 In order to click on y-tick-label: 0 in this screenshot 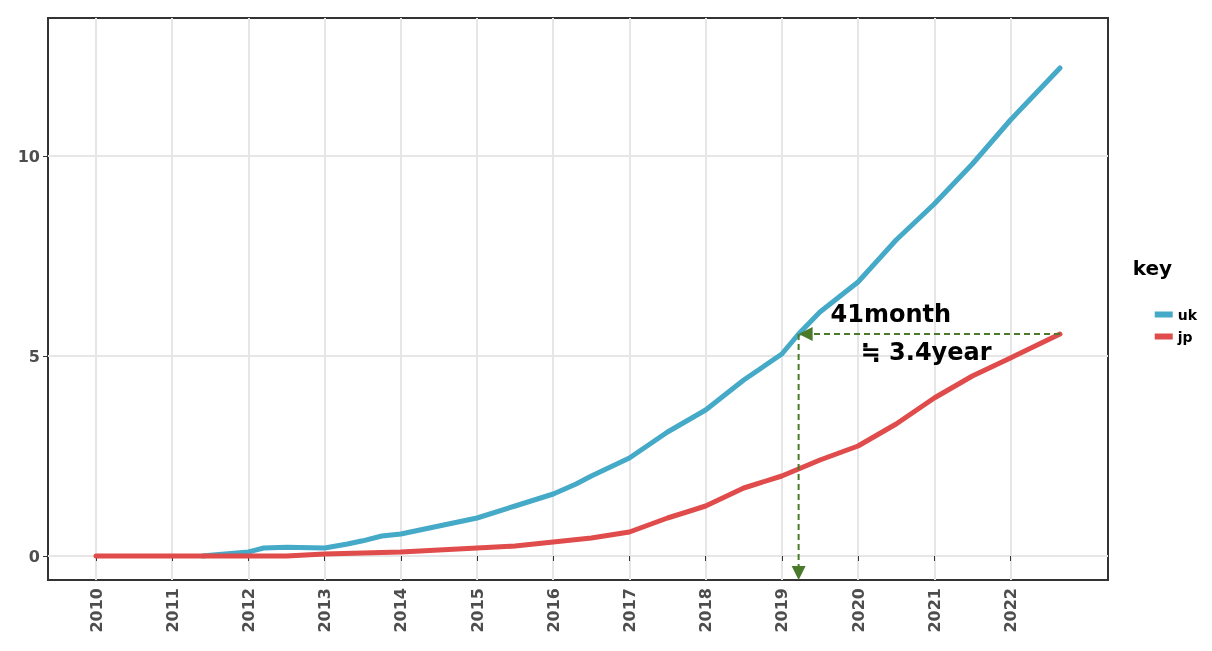, I will do `click(34, 556)`.